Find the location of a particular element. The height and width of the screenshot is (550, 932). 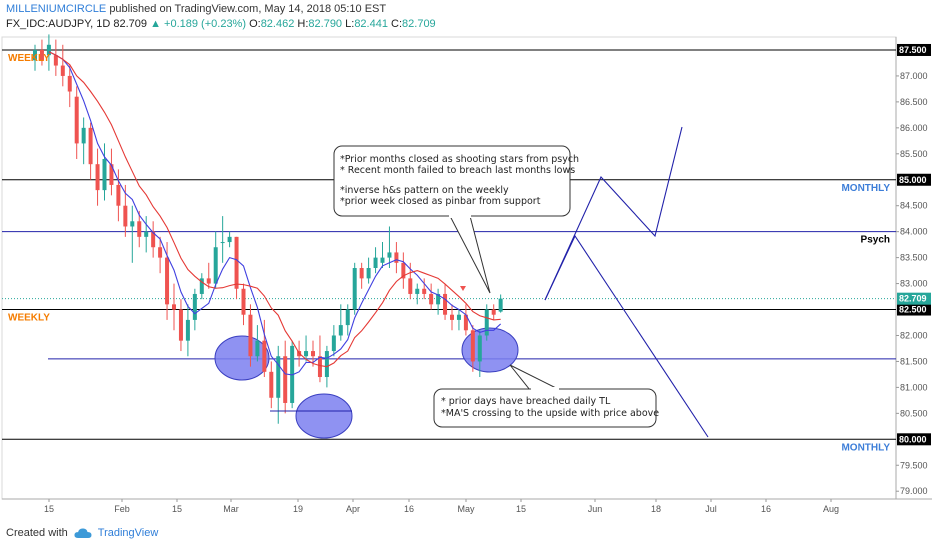

author-link: MILLENIUMCIRCLE is located at coordinates (56, 9).